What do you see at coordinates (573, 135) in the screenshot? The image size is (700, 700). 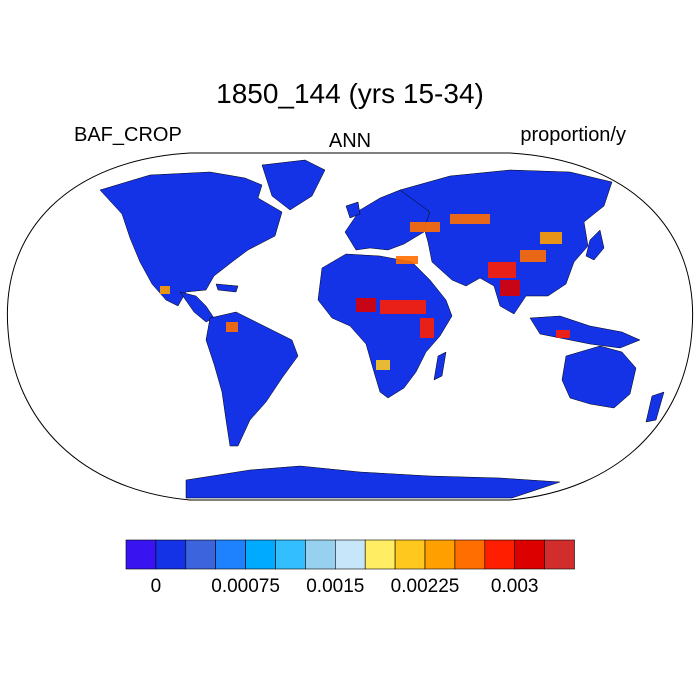 I see `units-label: proportion/y` at bounding box center [573, 135].